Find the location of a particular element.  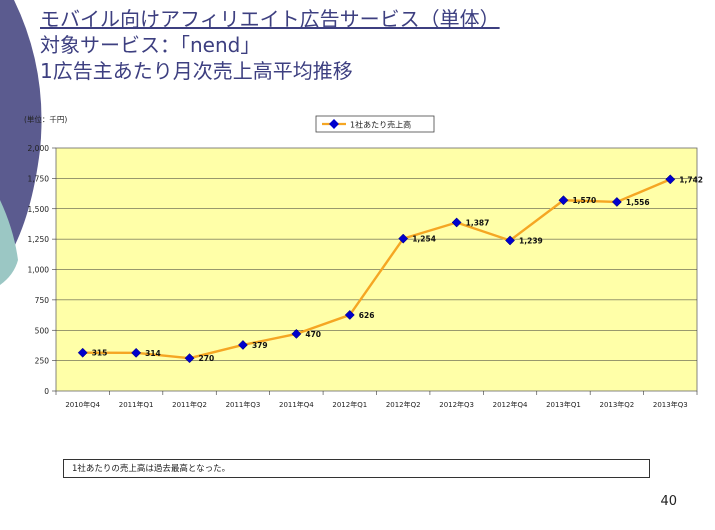

x-tick-label: 2011年Q1 is located at coordinates (136, 404).